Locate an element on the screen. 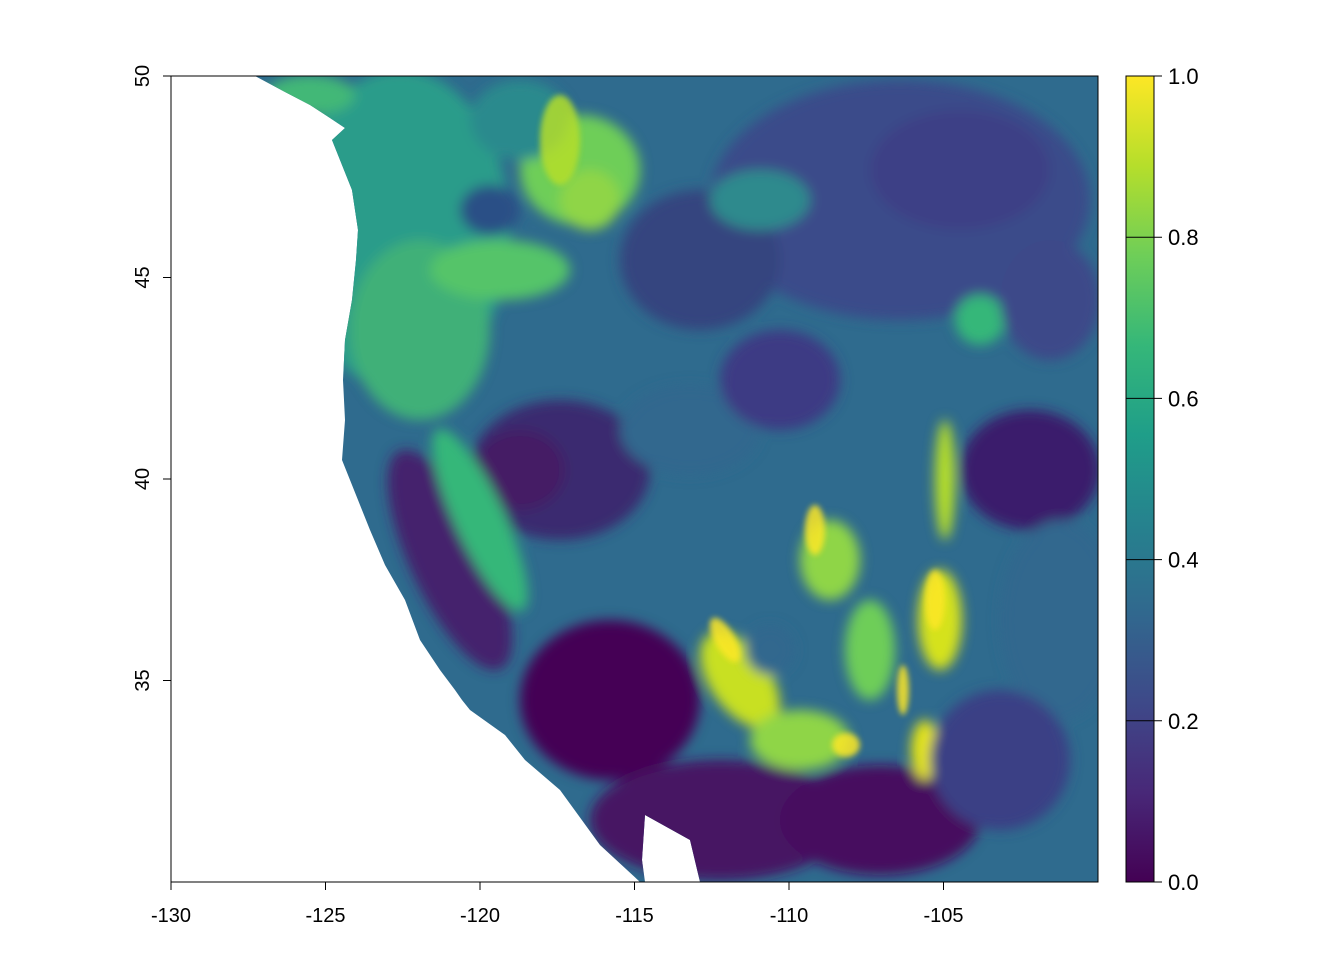 The height and width of the screenshot is (960, 1344). y-tick-label: 45 is located at coordinates (143, 277).